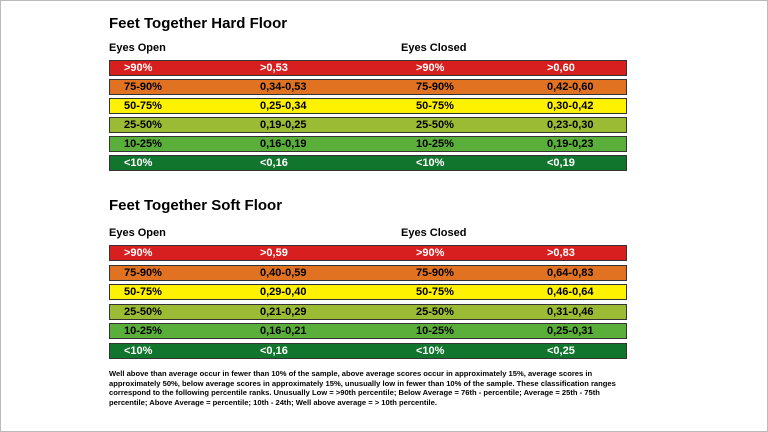 This screenshot has width=768, height=432. What do you see at coordinates (283, 331) in the screenshot?
I see `table-cell: 0,16-0,21` at bounding box center [283, 331].